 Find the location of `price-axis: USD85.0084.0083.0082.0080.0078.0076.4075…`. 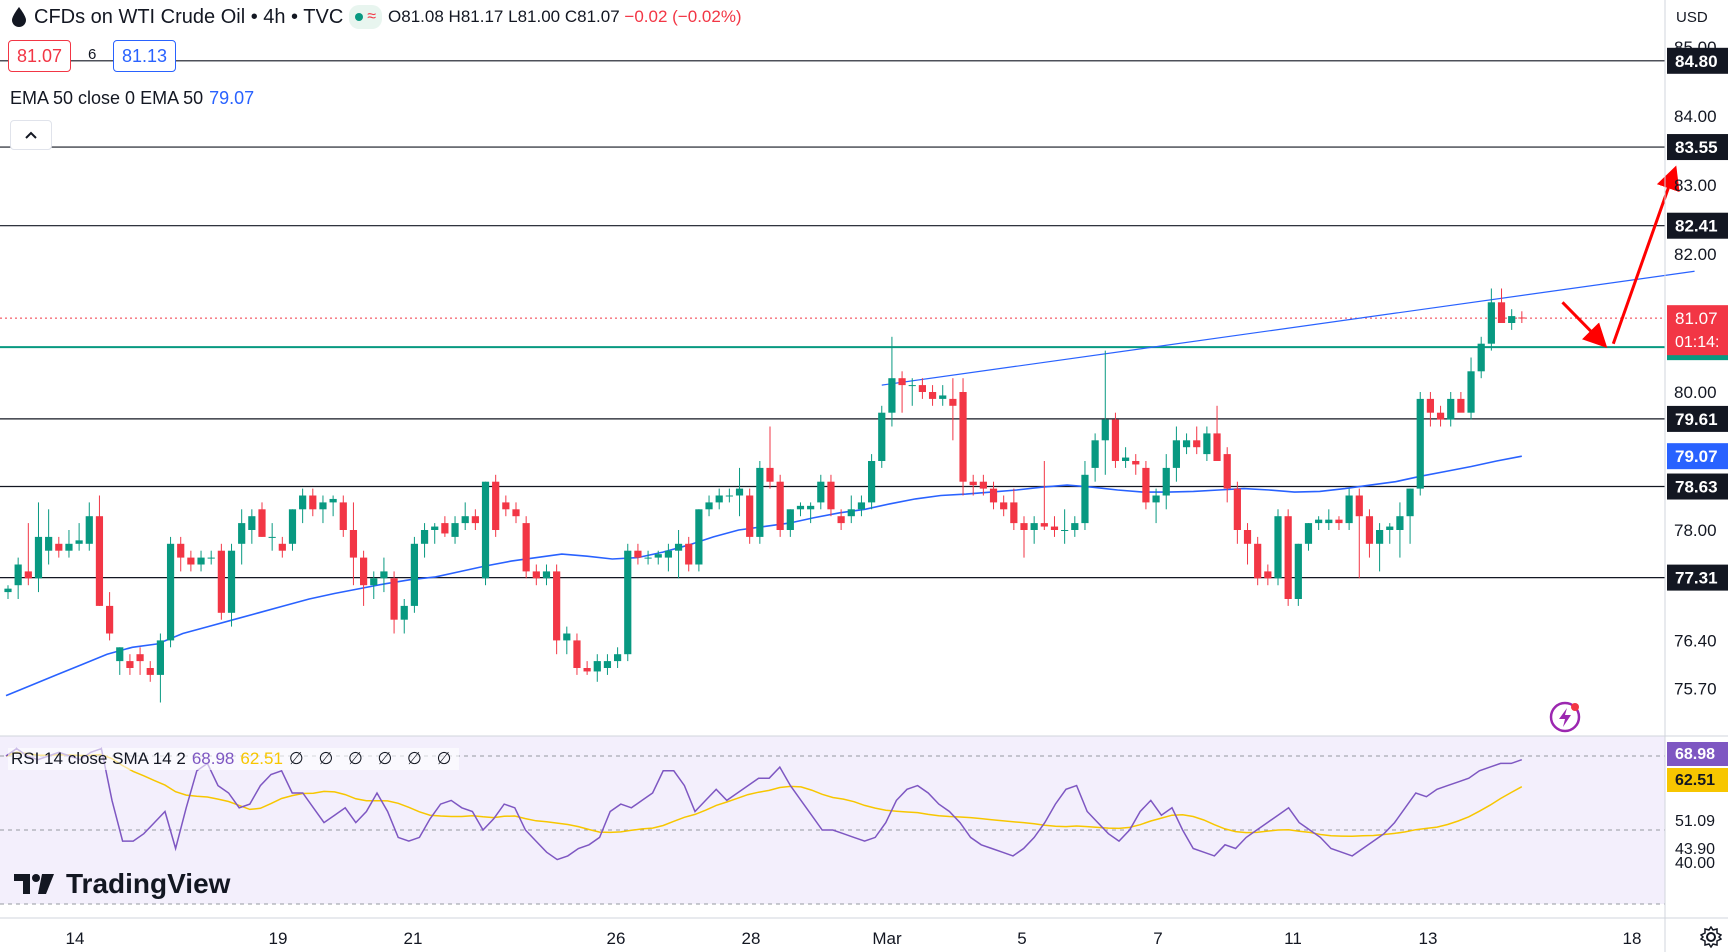

price-axis: USD85.0084.0083.0082.0080.0078.0076.4075… is located at coordinates (1697, 354).